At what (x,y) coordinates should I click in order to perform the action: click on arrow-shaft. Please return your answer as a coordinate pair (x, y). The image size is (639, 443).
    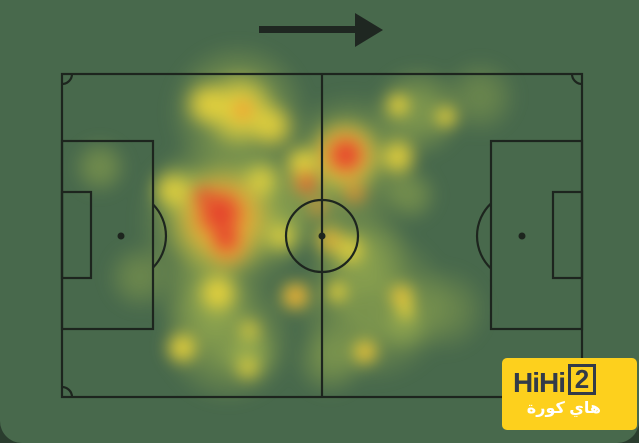
    Looking at the image, I should click on (309, 29).